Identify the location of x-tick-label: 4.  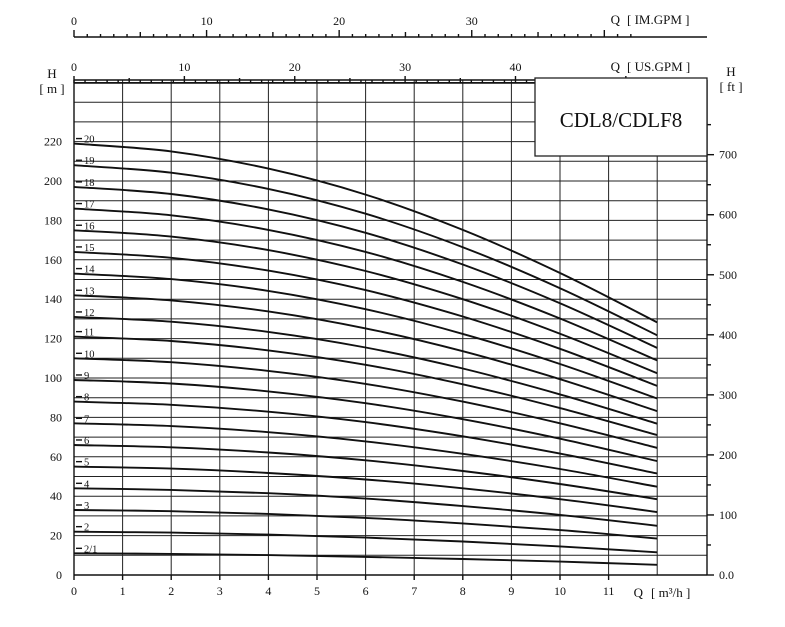
(268, 591).